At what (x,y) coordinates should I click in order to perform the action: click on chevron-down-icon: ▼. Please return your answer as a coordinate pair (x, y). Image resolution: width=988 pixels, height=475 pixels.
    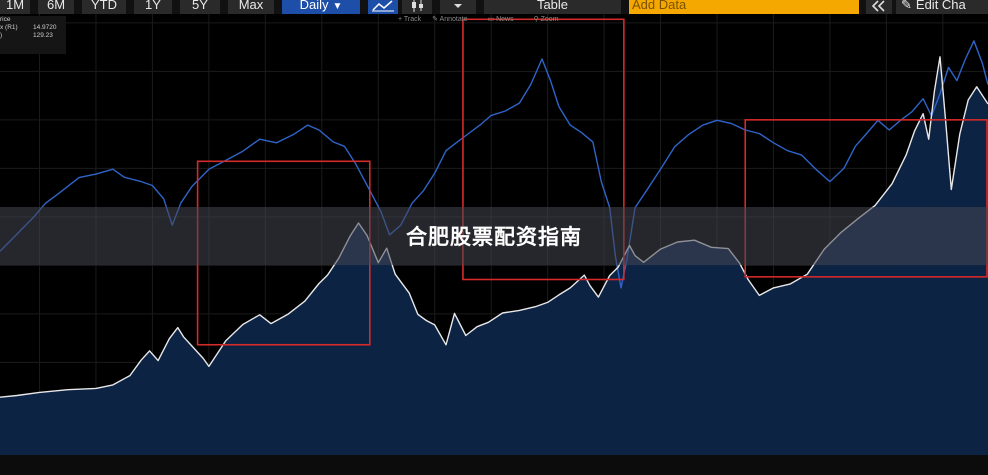
    Looking at the image, I should click on (337, 6).